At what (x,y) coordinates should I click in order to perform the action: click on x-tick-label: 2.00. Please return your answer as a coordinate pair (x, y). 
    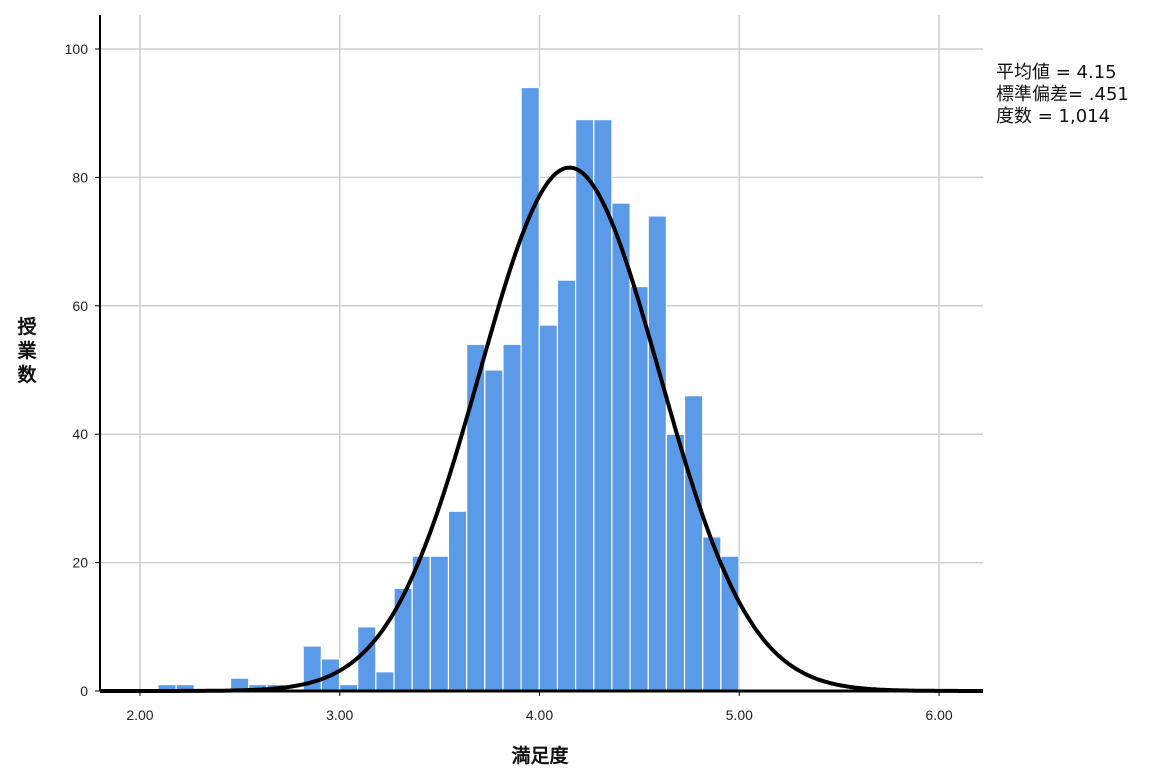
    Looking at the image, I should click on (139, 715).